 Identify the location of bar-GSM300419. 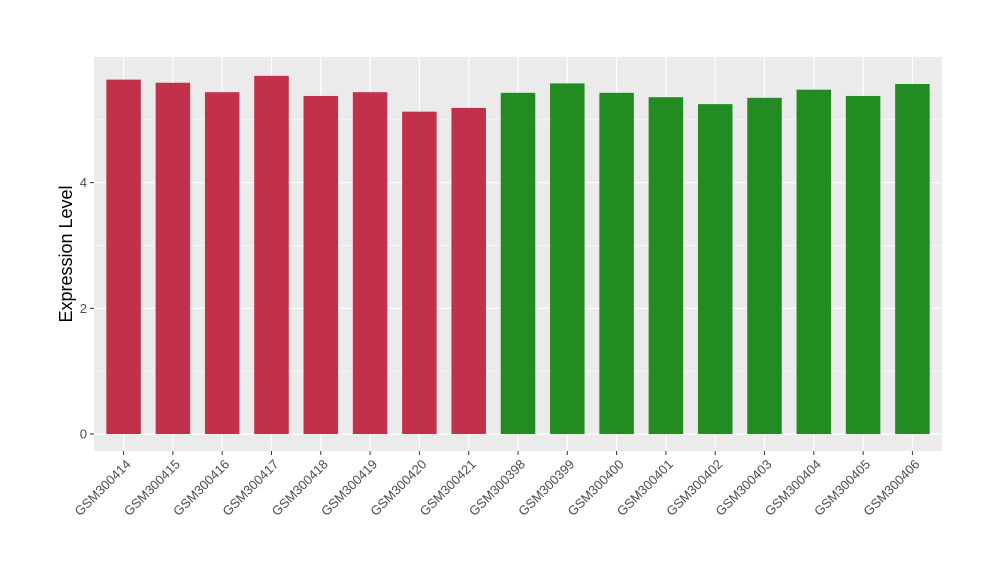
(370, 263).